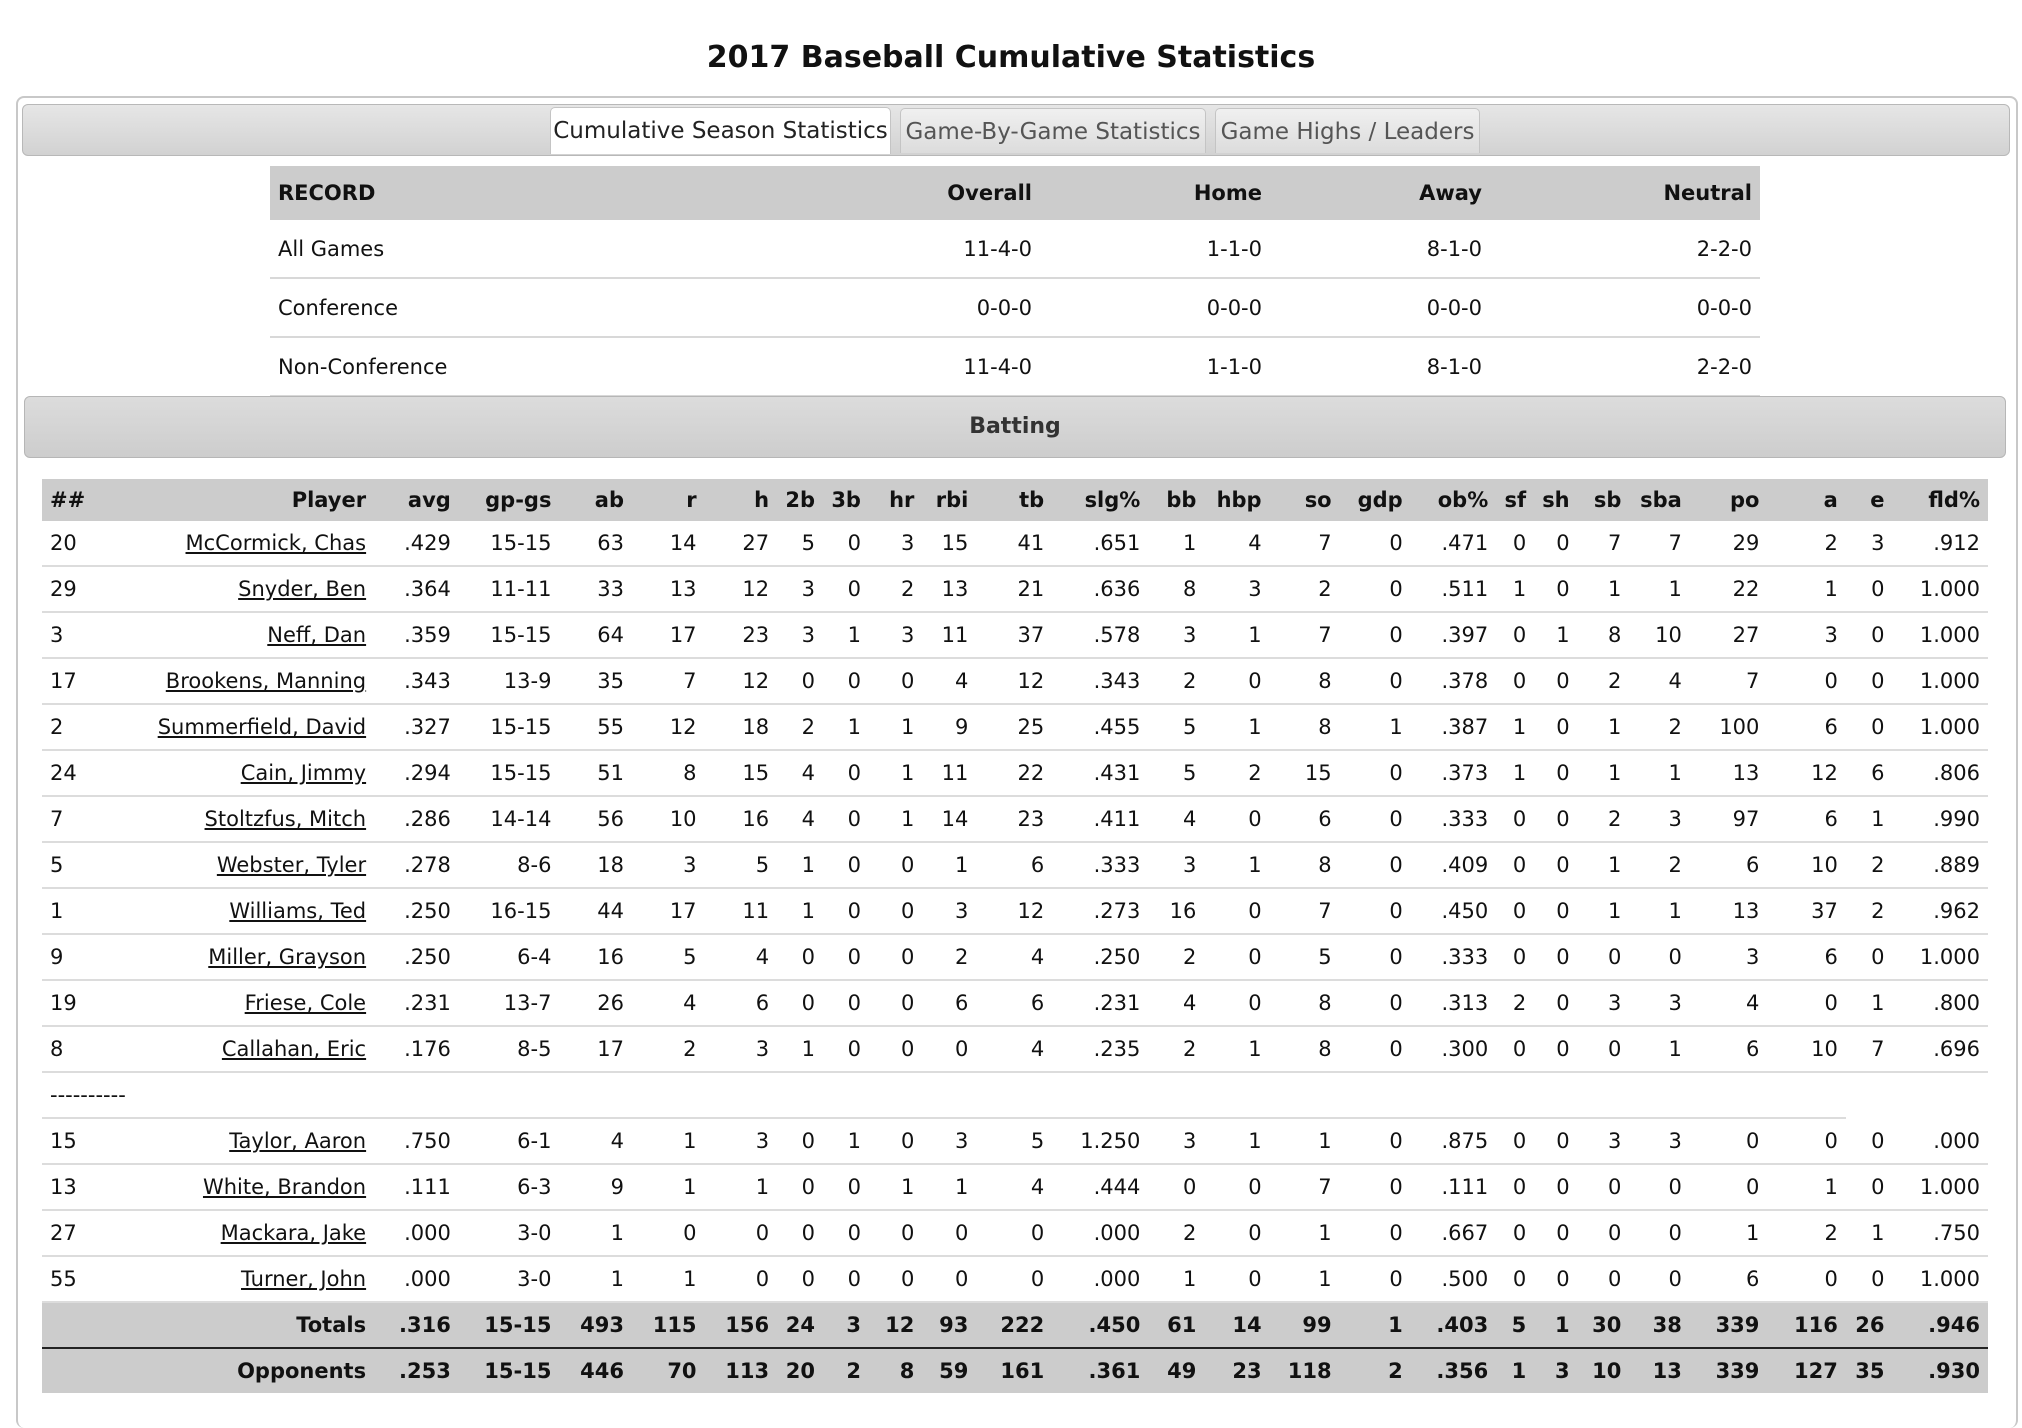 The width and height of the screenshot is (2022, 1428). What do you see at coordinates (302, 589) in the screenshot?
I see `player-link: Snyder, Ben` at bounding box center [302, 589].